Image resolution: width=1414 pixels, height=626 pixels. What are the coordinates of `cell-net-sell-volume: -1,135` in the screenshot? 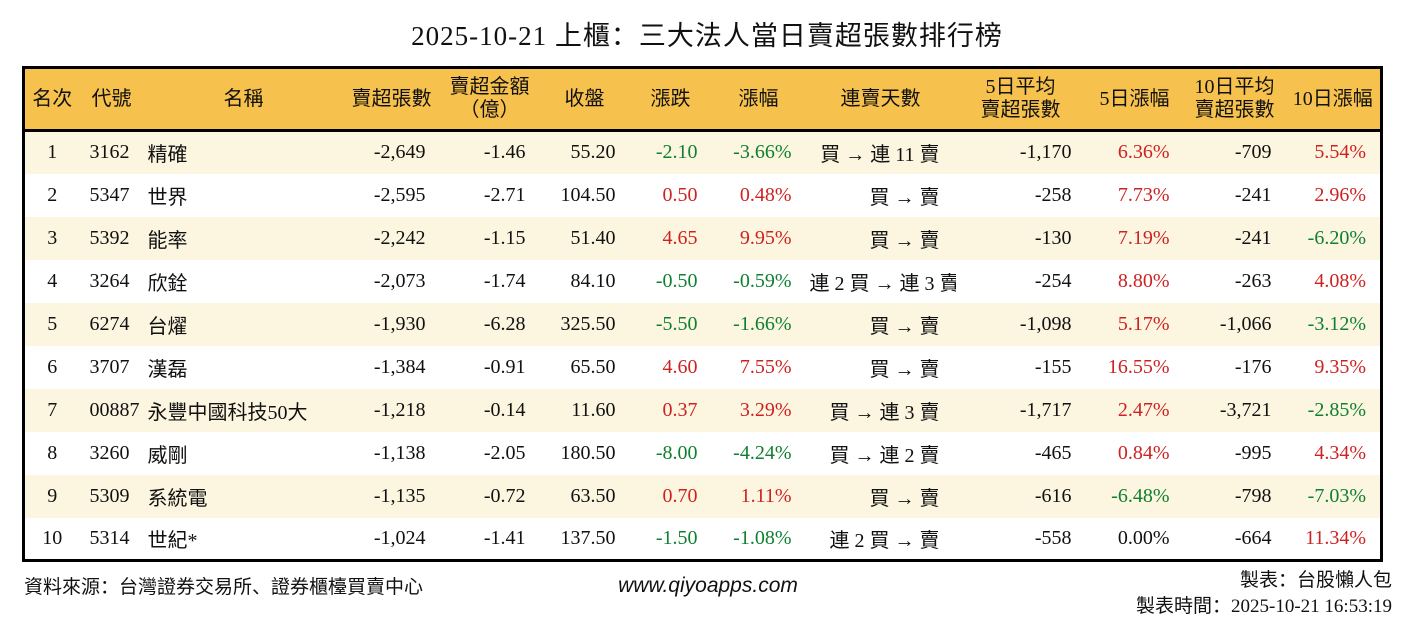 It's located at (399, 495).